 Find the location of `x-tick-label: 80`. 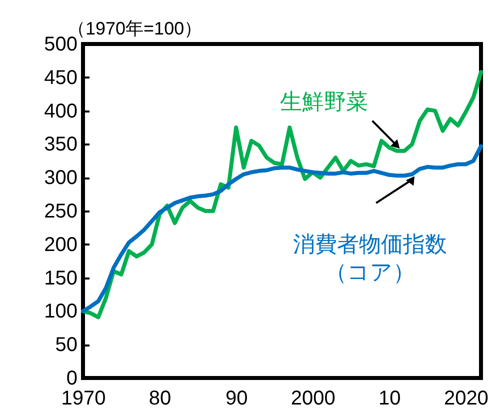

x-tick-label: 80 is located at coordinates (160, 399).